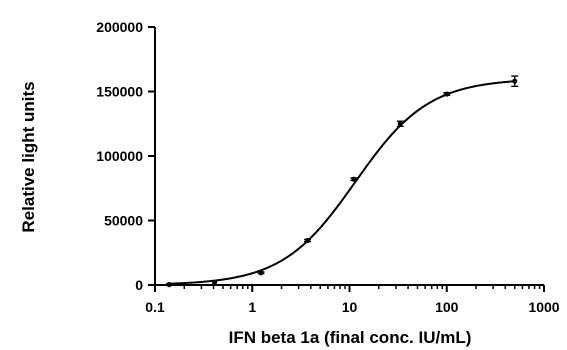 The width and height of the screenshot is (567, 350). I want to click on y-axis: 0 50000 100000 150000 200000, so click(126, 156).